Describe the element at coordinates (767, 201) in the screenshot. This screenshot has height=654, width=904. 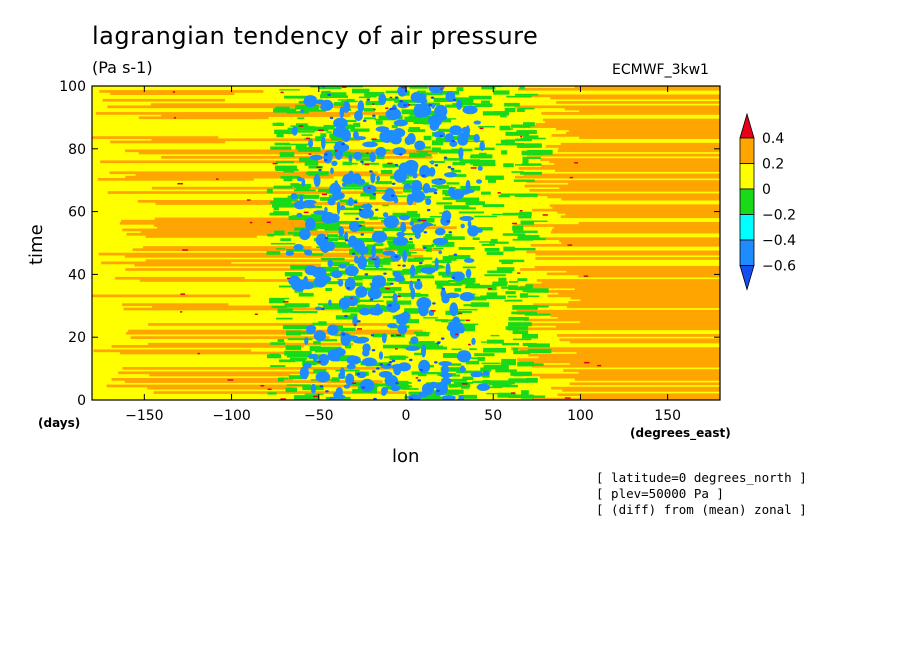
I see `colorbar: 0.4 0.2 0 −0.2 −0.4 −0.6` at that location.